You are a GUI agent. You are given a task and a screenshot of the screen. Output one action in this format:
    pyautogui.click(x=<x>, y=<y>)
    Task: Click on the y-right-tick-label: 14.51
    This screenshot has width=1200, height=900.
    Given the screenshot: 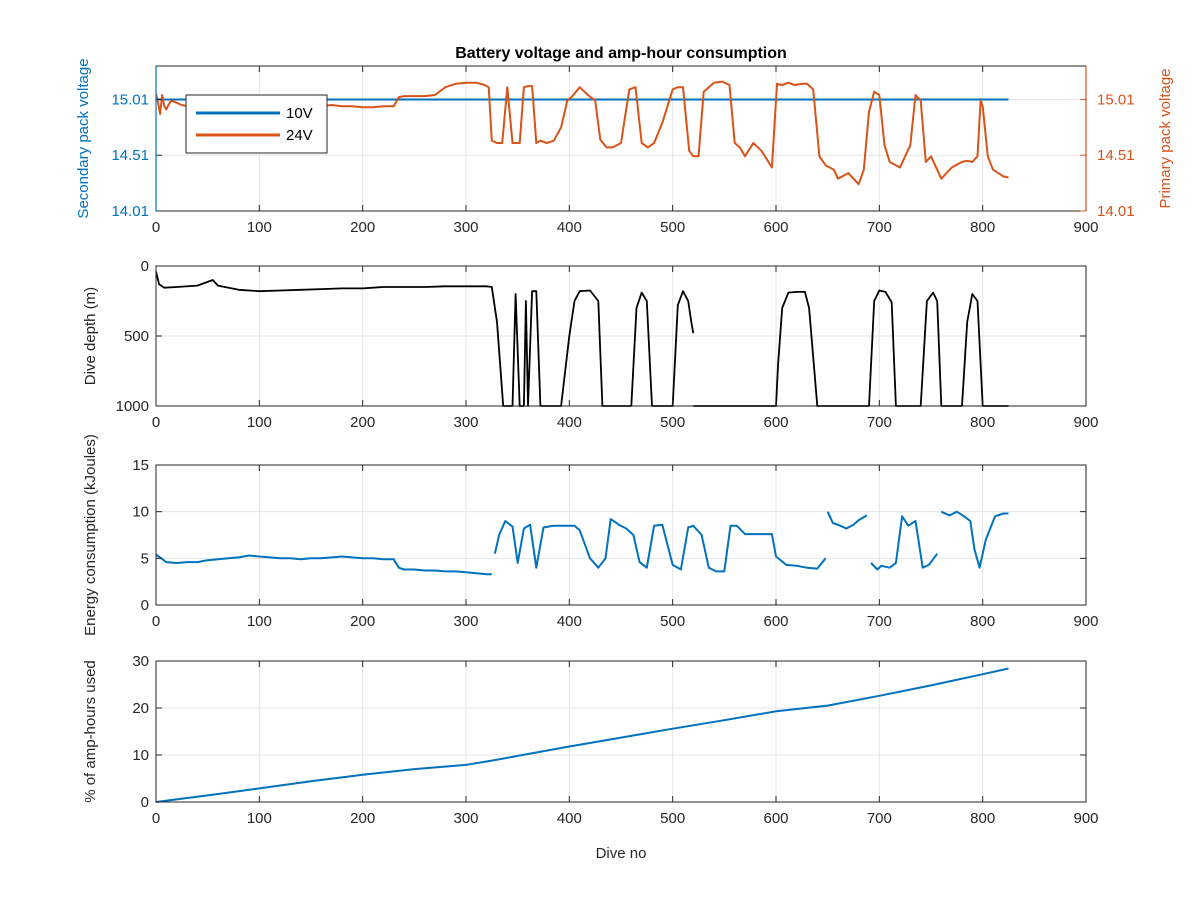 What is the action you would take?
    pyautogui.click(x=1116, y=155)
    